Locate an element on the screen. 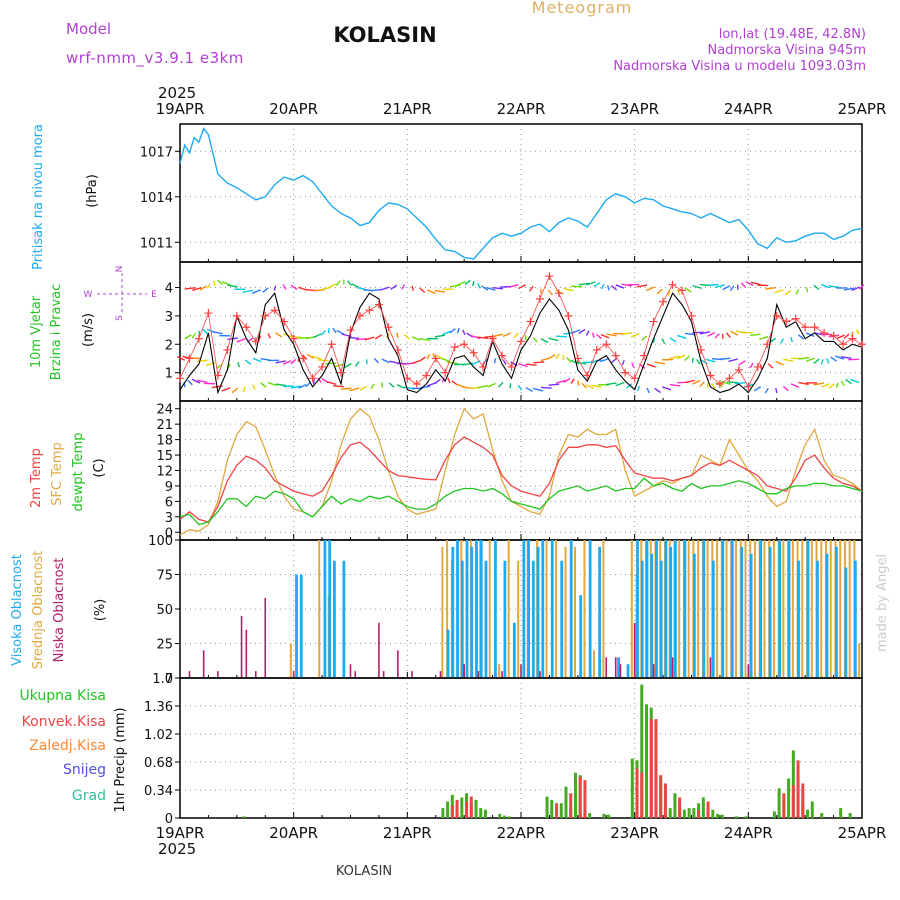 The image size is (900, 900). legend-snijeg: Snijeg is located at coordinates (84, 770).